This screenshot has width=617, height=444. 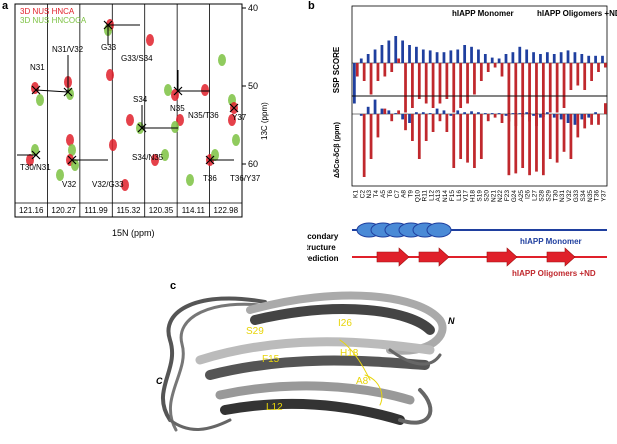 I want to click on residue-tick-label: V32, so click(x=569, y=196).